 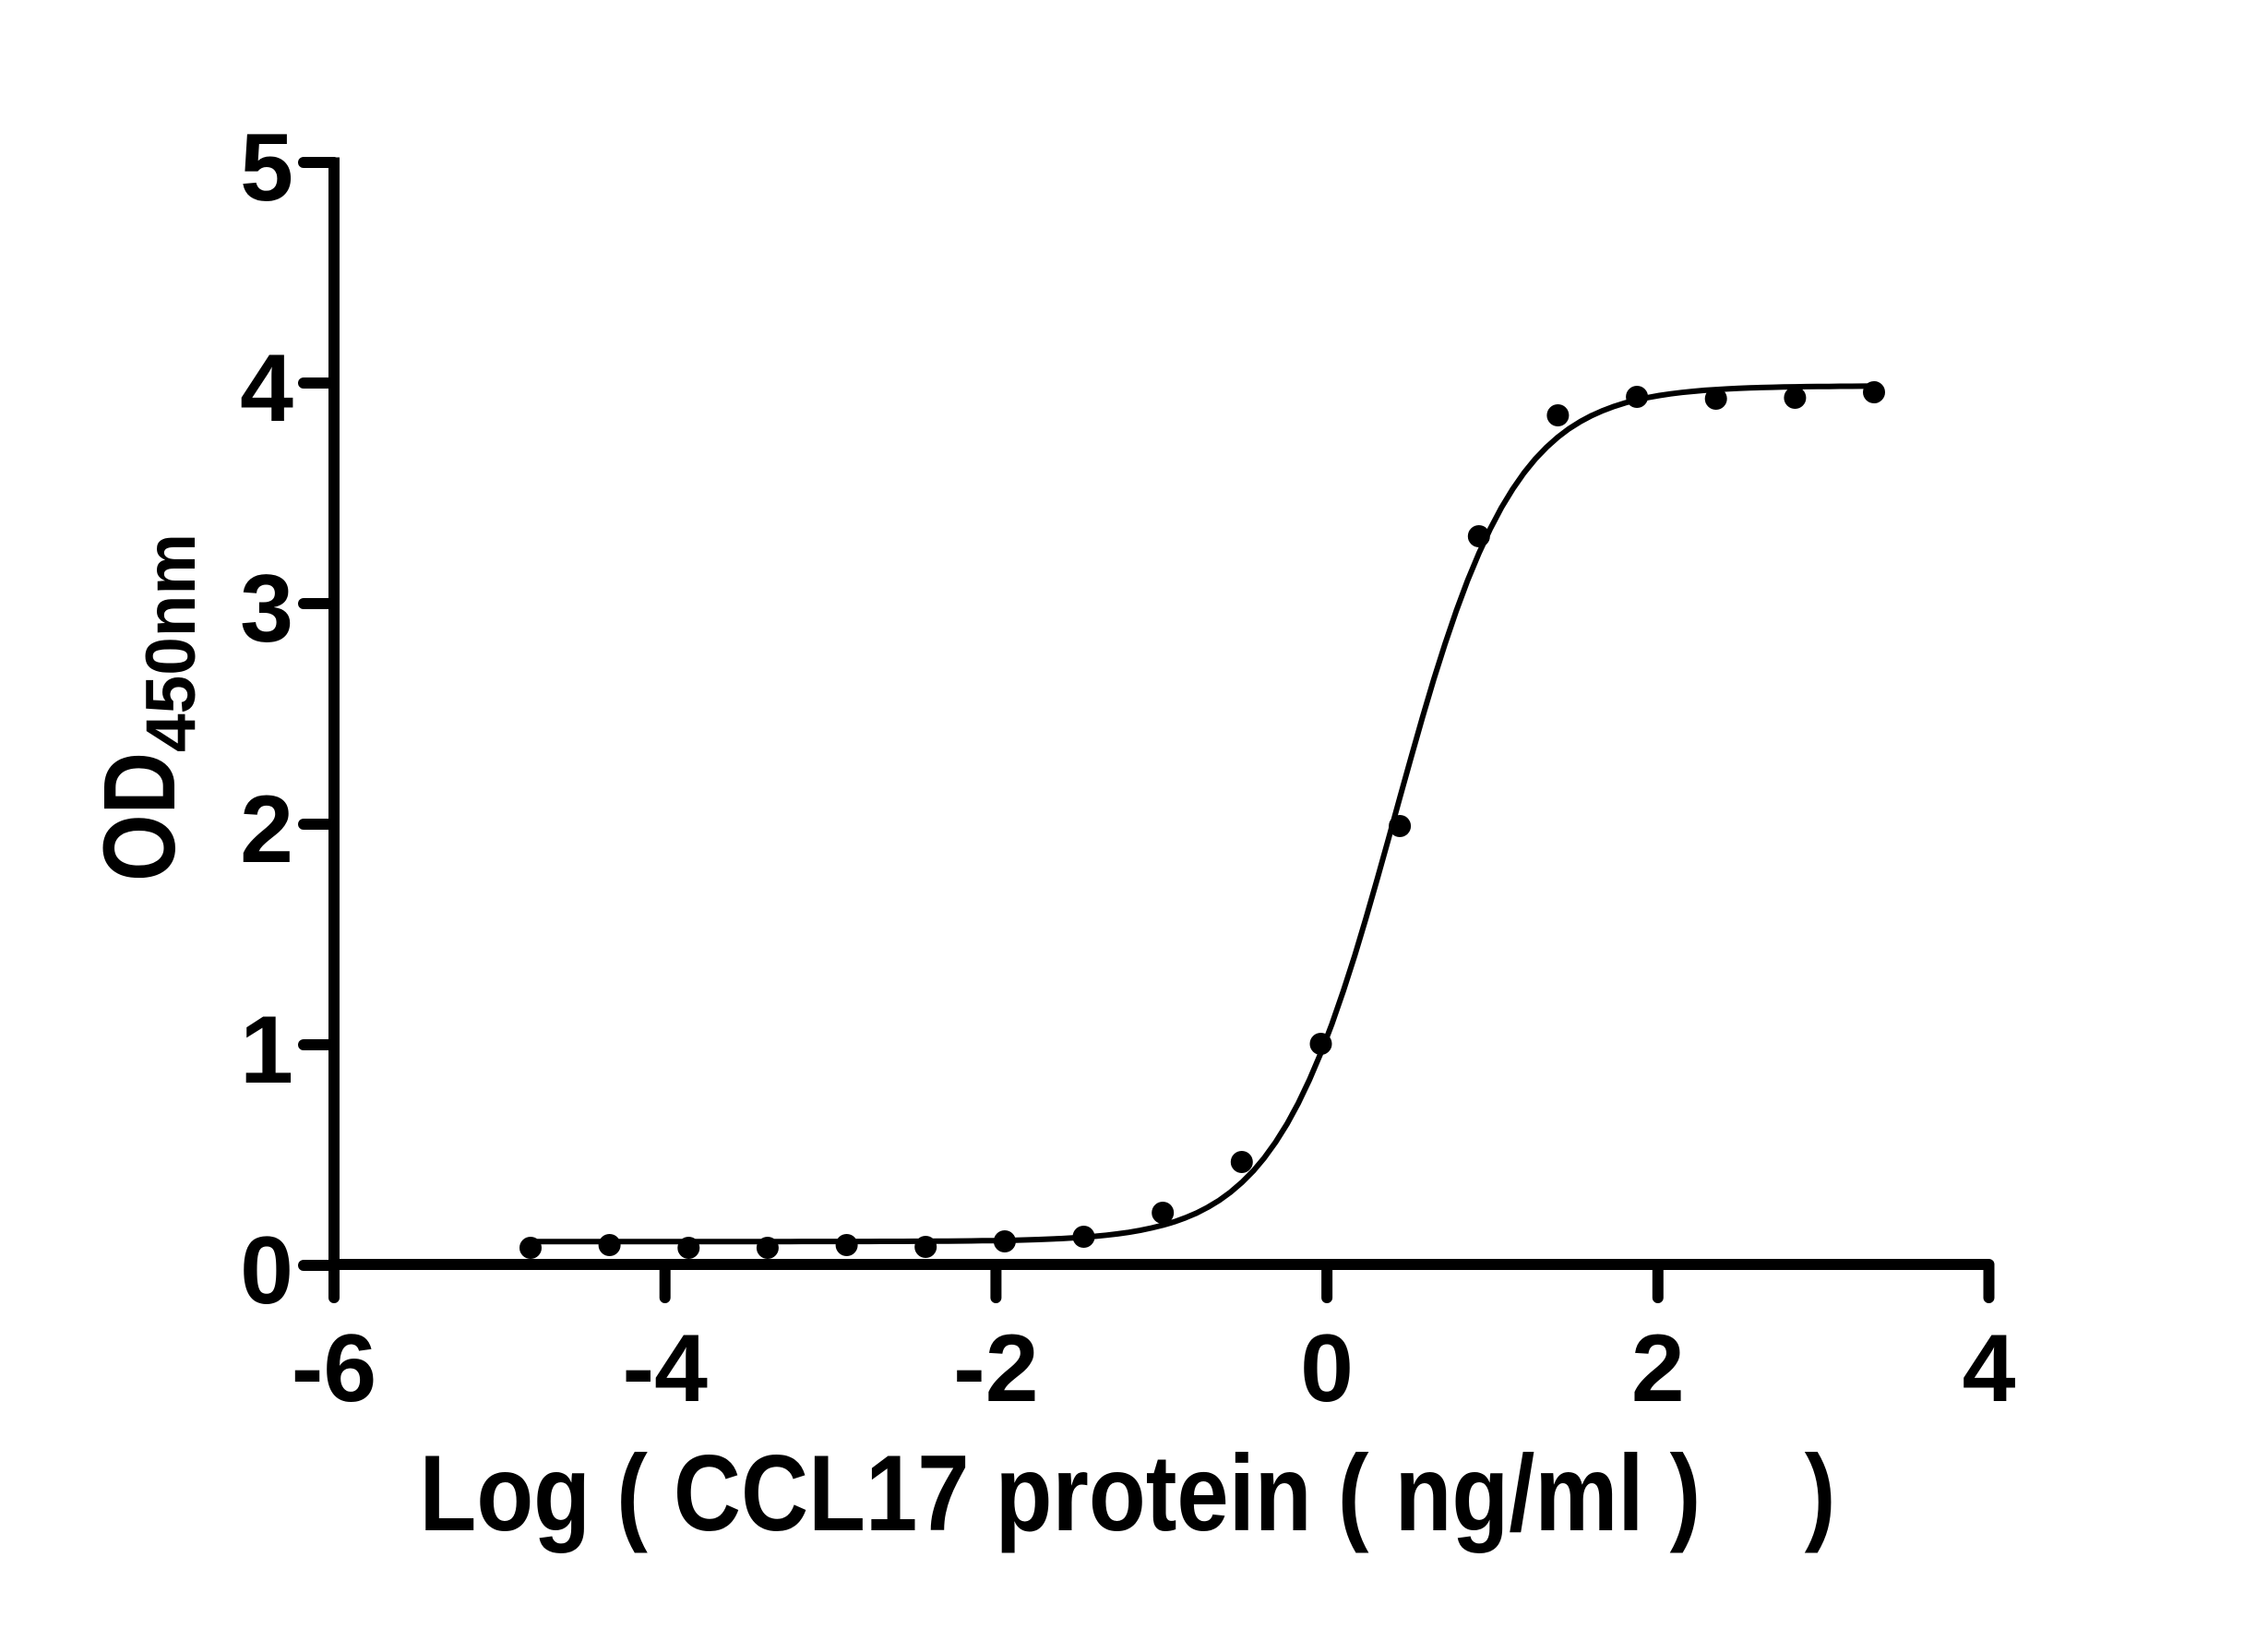 I want to click on svg-text: 5, so click(x=266, y=168).